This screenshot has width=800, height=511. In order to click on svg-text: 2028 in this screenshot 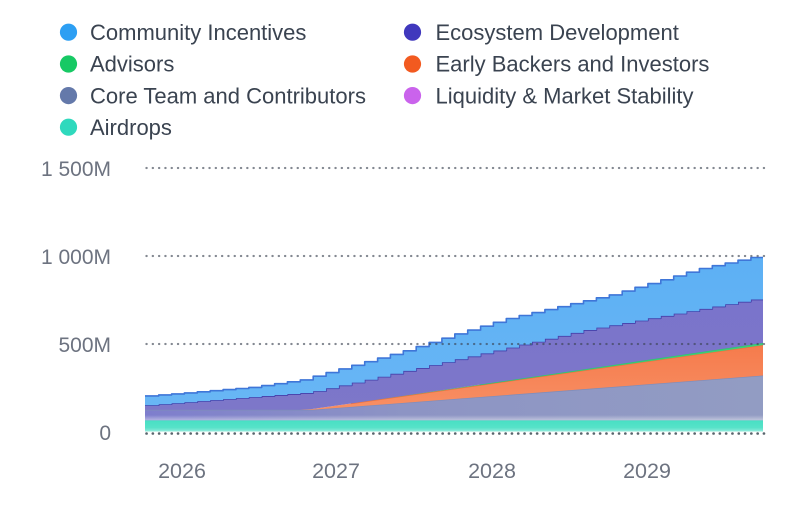, I will do `click(492, 471)`.